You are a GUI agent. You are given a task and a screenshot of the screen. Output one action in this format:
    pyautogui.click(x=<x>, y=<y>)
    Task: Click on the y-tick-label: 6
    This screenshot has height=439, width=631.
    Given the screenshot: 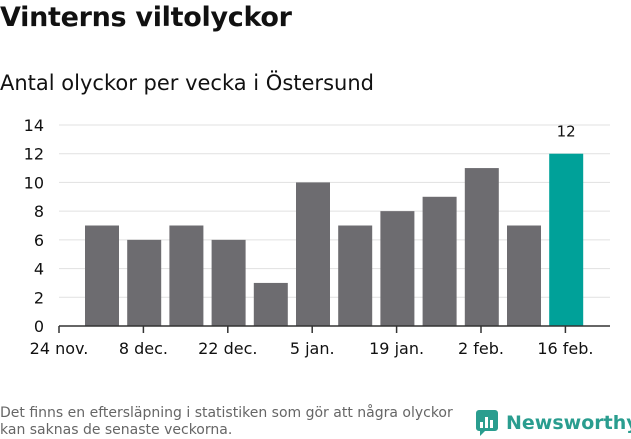 What is the action you would take?
    pyautogui.click(x=39, y=240)
    